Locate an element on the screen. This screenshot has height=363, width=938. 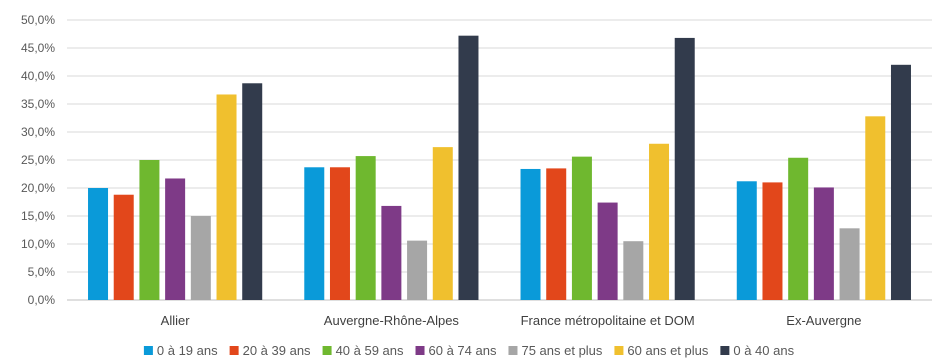
y-tick-label: 40,0% is located at coordinates (38, 76).